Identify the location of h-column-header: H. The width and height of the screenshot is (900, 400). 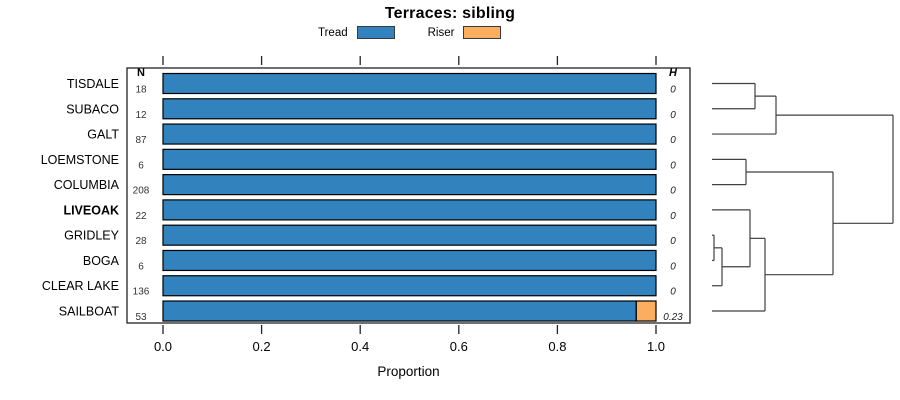
(673, 73).